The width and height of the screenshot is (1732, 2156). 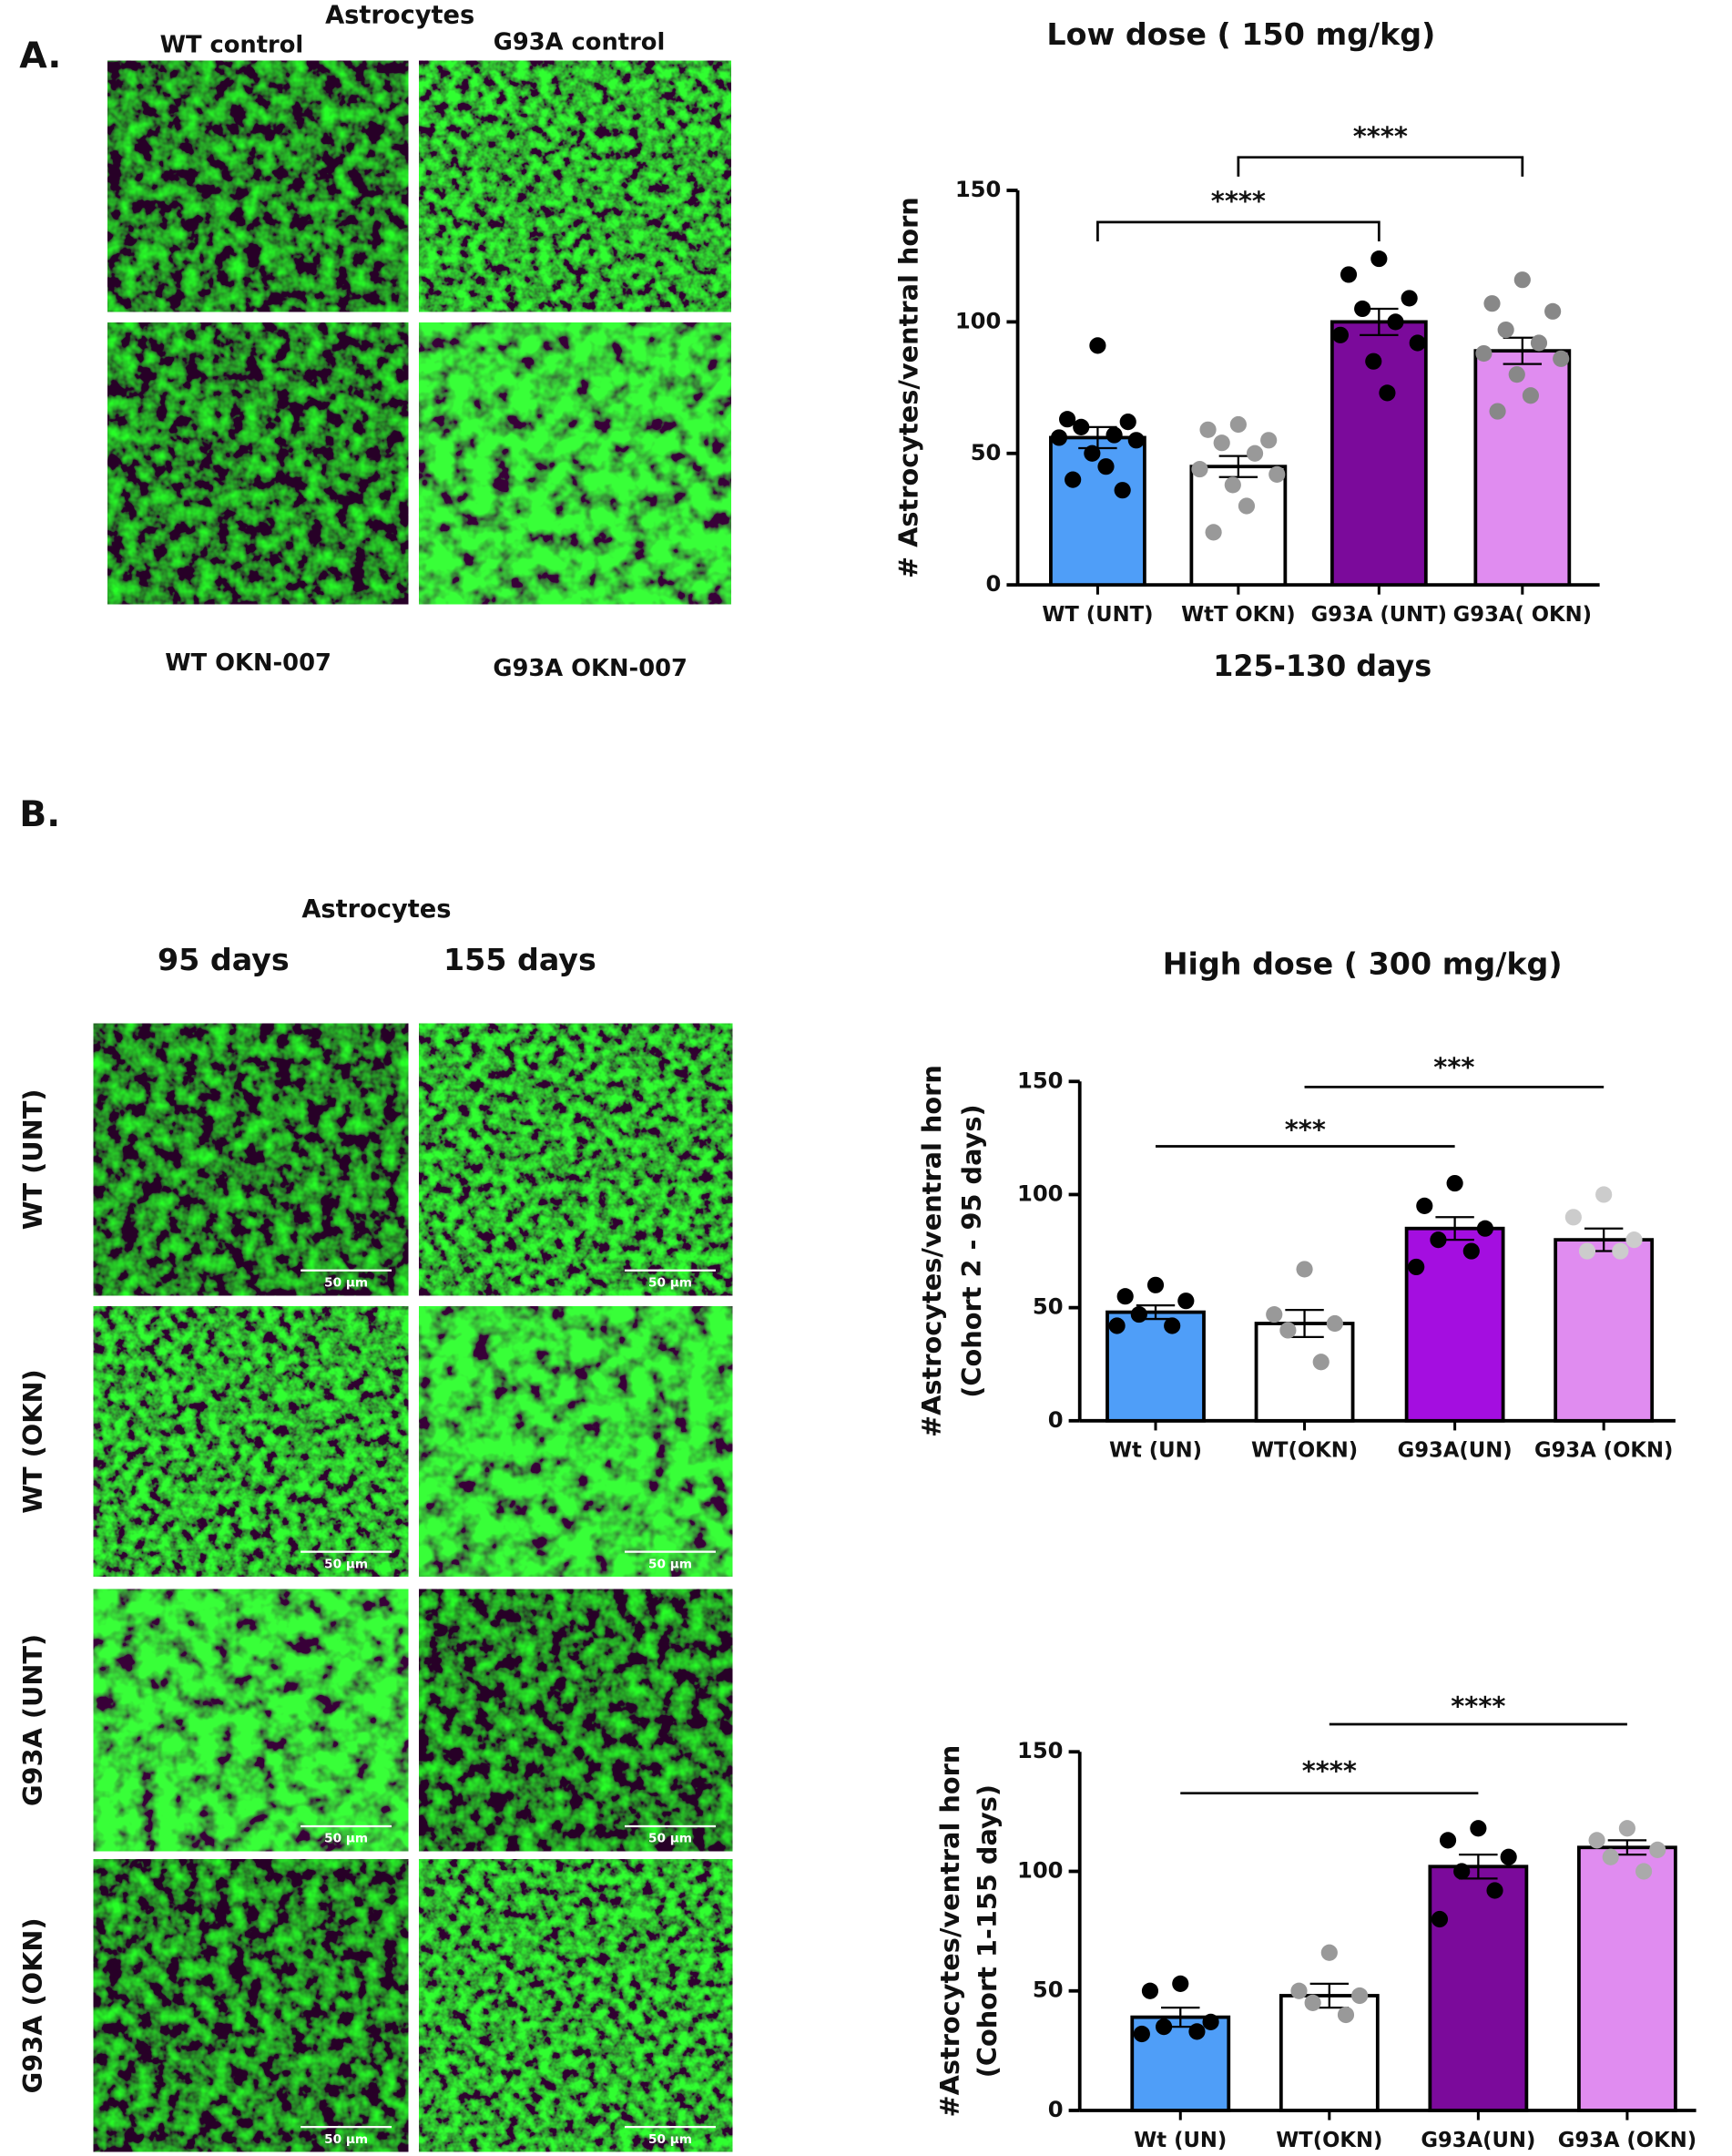 What do you see at coordinates (1379, 615) in the screenshot?
I see `x-tick-label: G93A (UNT)` at bounding box center [1379, 615].